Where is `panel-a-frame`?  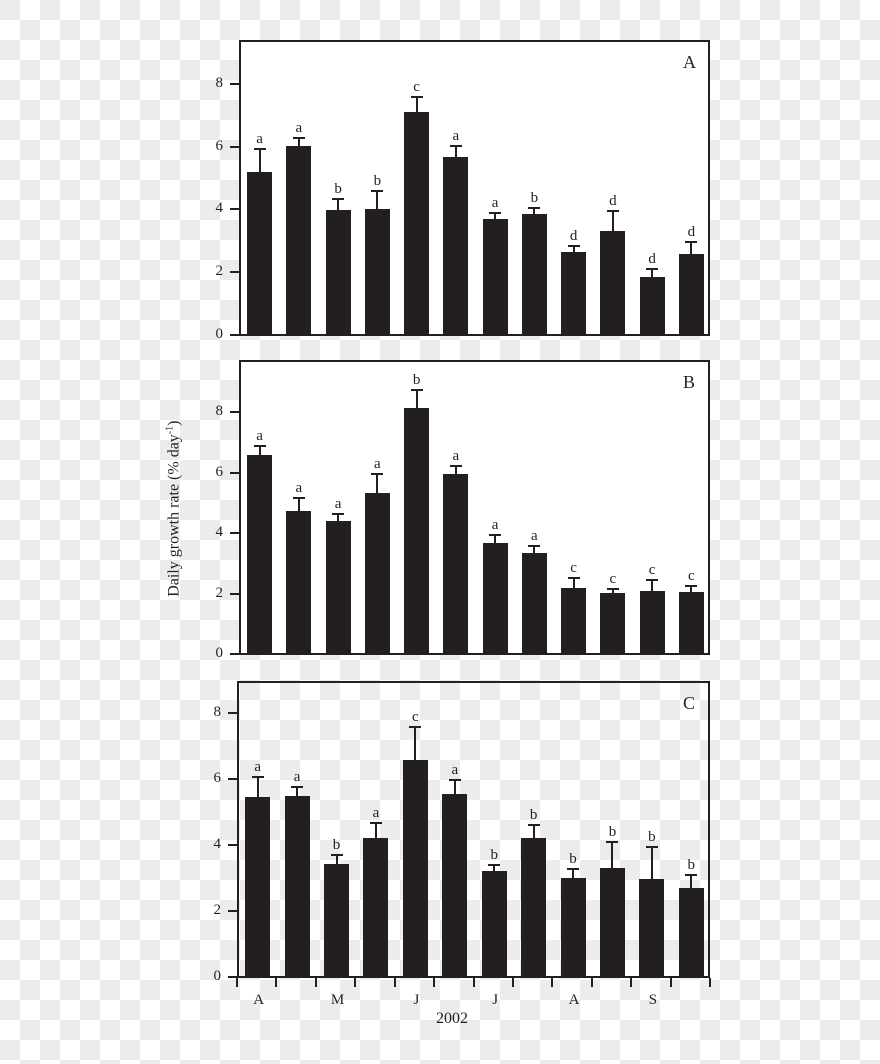
panel-a-frame is located at coordinates (474, 188).